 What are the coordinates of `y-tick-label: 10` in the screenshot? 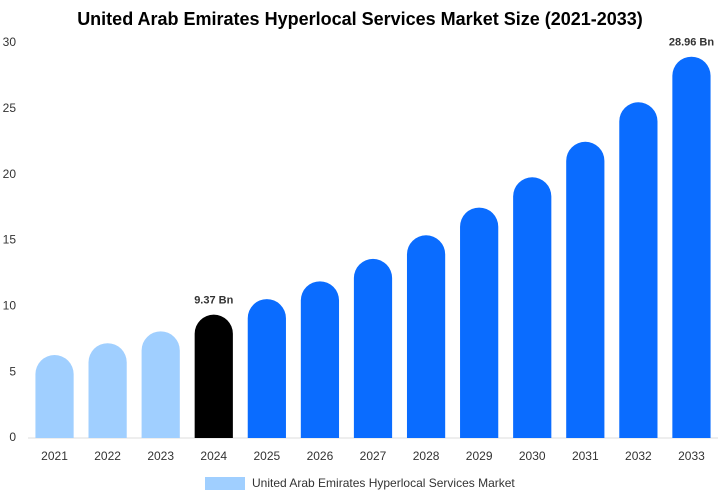 It's located at (10, 306).